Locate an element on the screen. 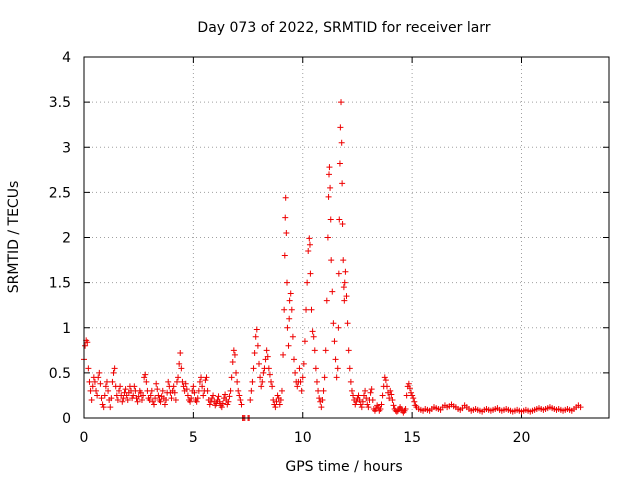 The height and width of the screenshot is (480, 640). y-tick-label: 1 is located at coordinates (66, 329).